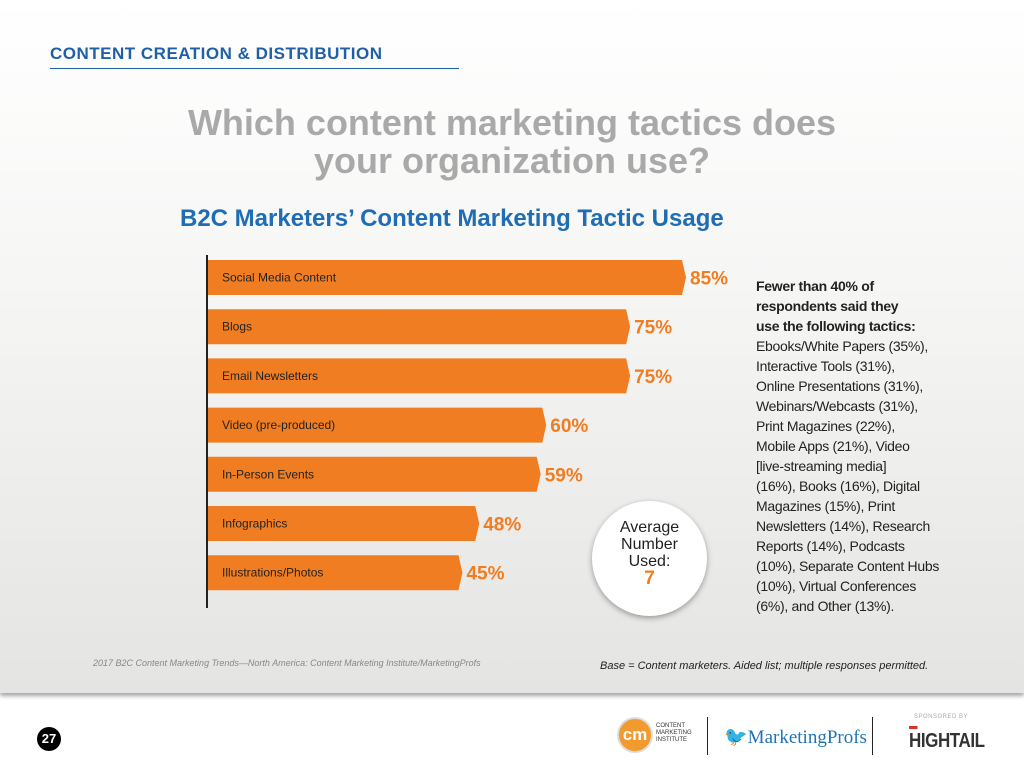  I want to click on note-line: Newsletters (14%), Research, so click(843, 526).